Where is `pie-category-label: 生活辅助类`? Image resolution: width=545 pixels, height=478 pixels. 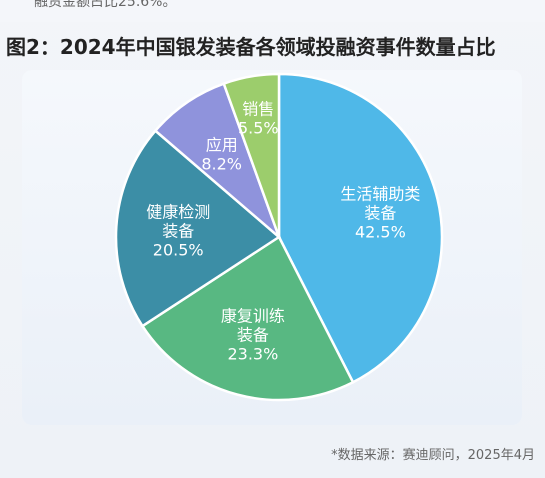
pie-category-label: 生活辅助类 is located at coordinates (380, 194).